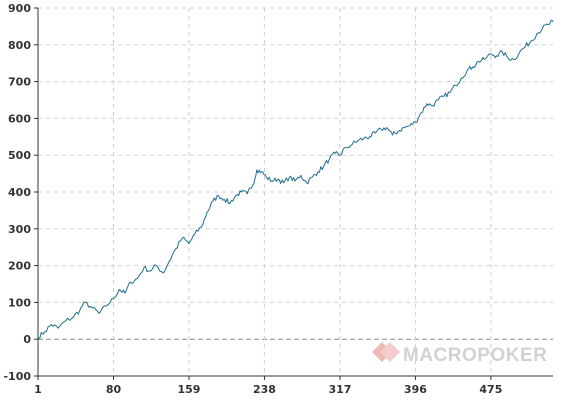 Image resolution: width=565 pixels, height=412 pixels. What do you see at coordinates (19, 266) in the screenshot?
I see `y-tick-label: 200` at bounding box center [19, 266].